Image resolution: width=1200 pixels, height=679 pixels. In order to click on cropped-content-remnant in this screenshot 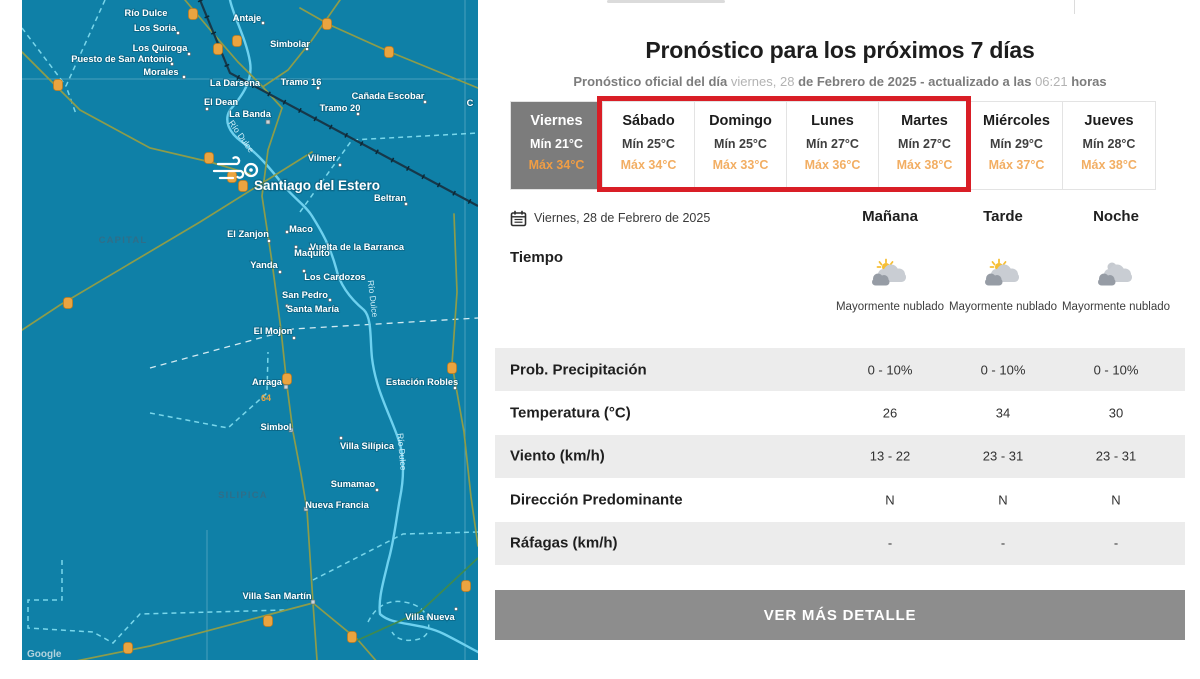, I will do `click(1074, 7)`.